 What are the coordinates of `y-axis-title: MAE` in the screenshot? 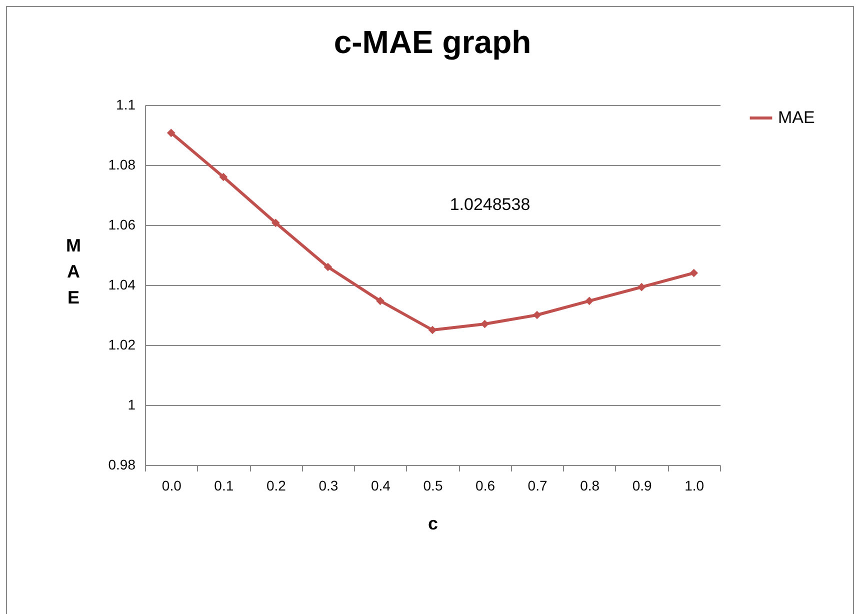 It's located at (73, 272).